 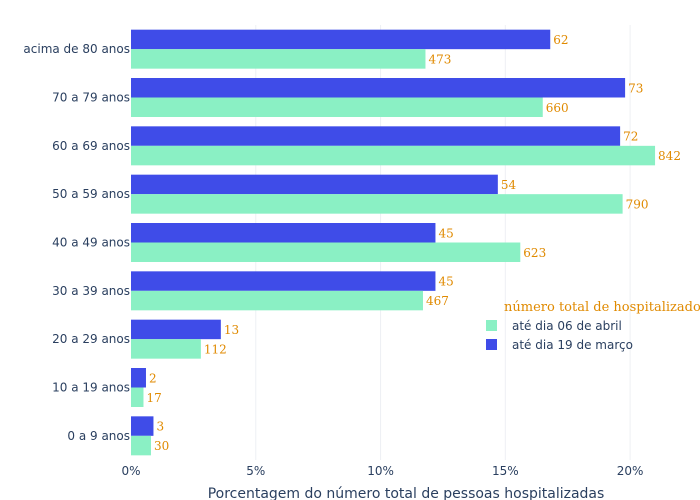 What do you see at coordinates (560, 40) in the screenshot?
I see `bar-data-label: 62` at bounding box center [560, 40].